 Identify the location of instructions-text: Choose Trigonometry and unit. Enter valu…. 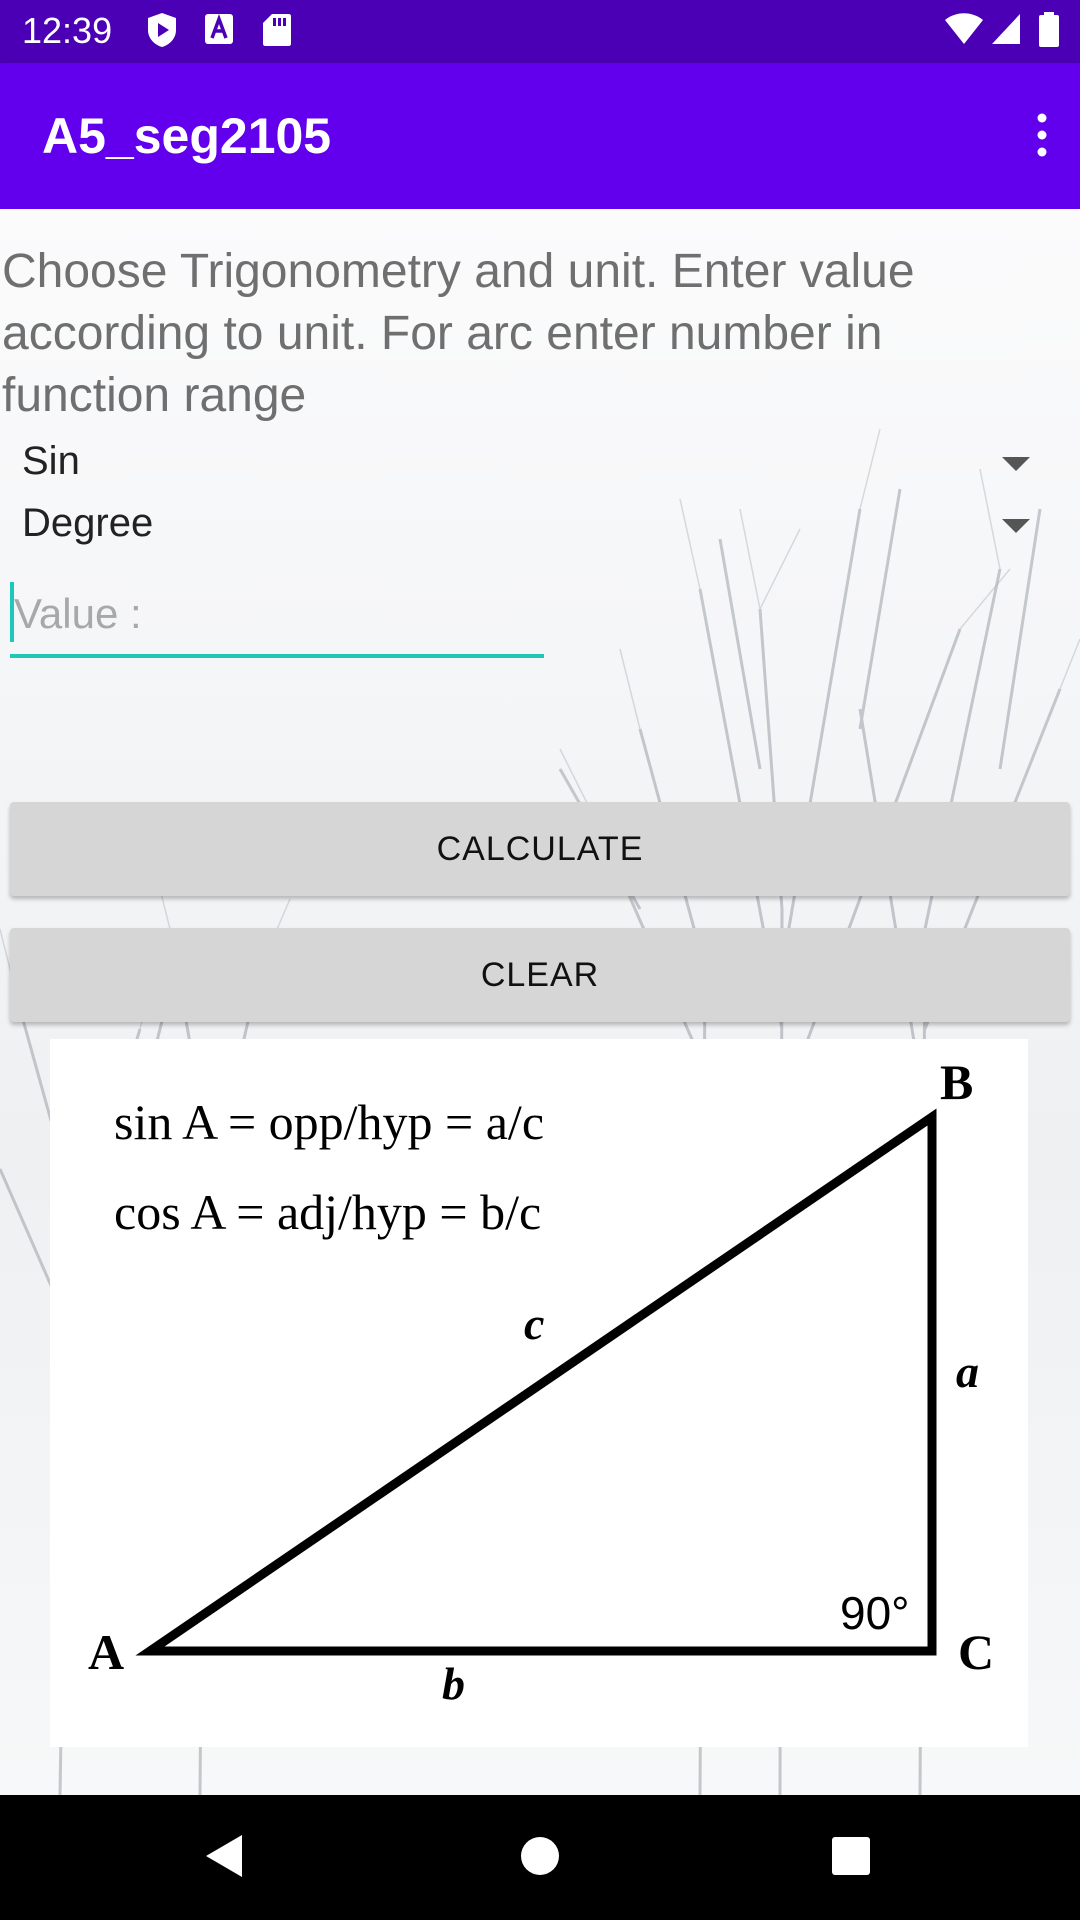
(458, 333).